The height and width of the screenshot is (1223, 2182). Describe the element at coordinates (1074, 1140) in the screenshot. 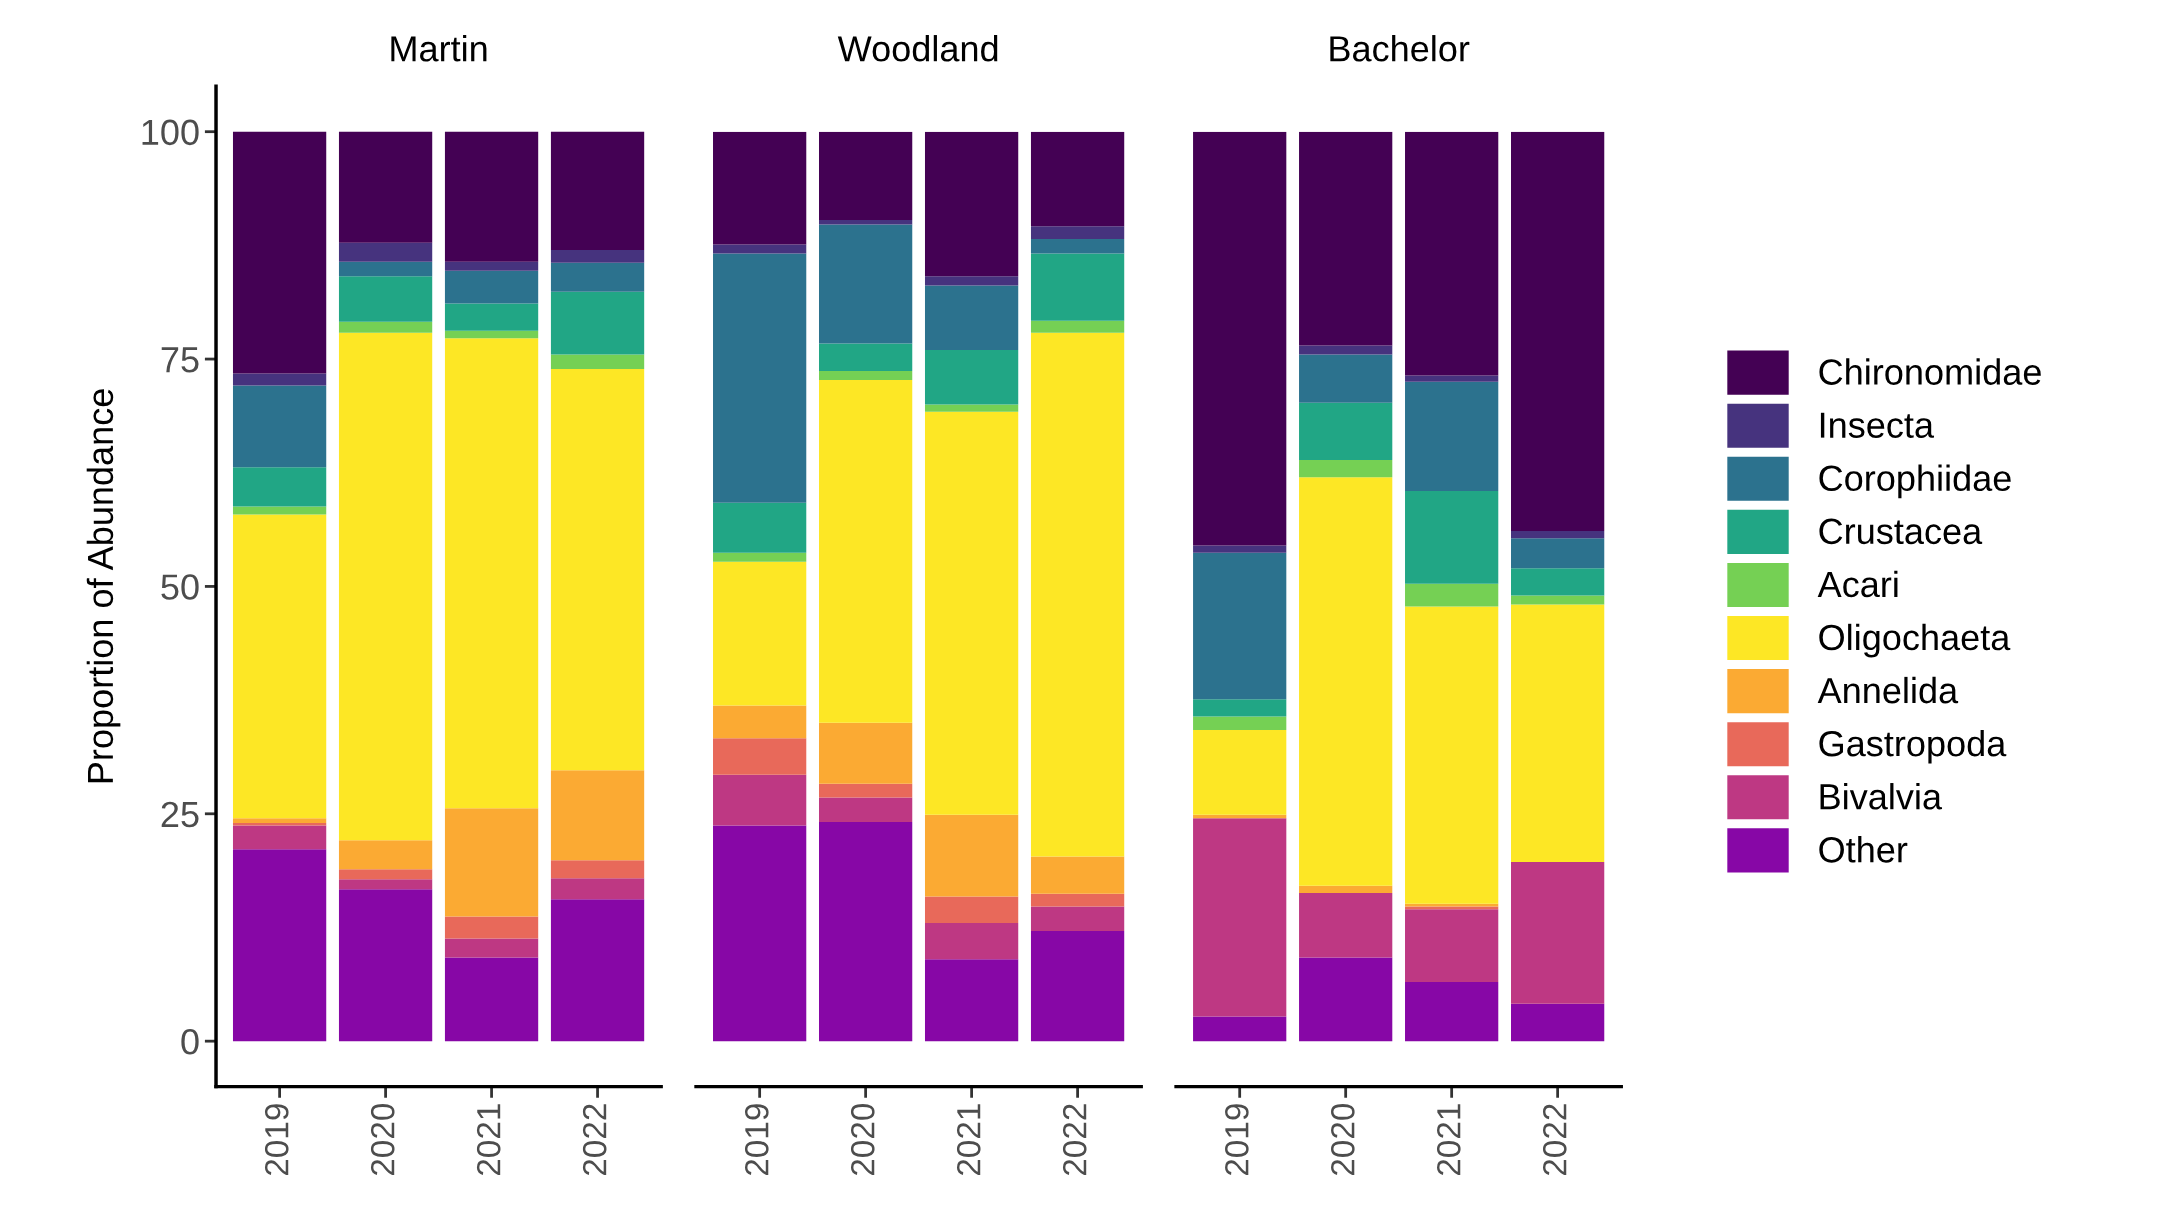

I see `x-tick-label: 2022` at that location.